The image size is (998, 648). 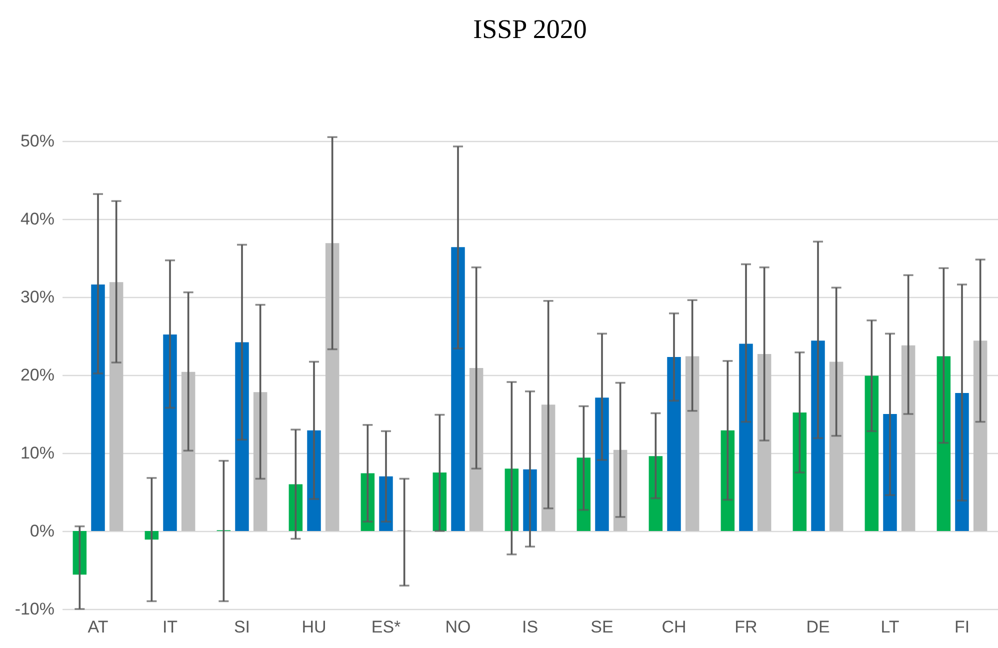 What do you see at coordinates (530, 627) in the screenshot?
I see `x-tick-label: IS` at bounding box center [530, 627].